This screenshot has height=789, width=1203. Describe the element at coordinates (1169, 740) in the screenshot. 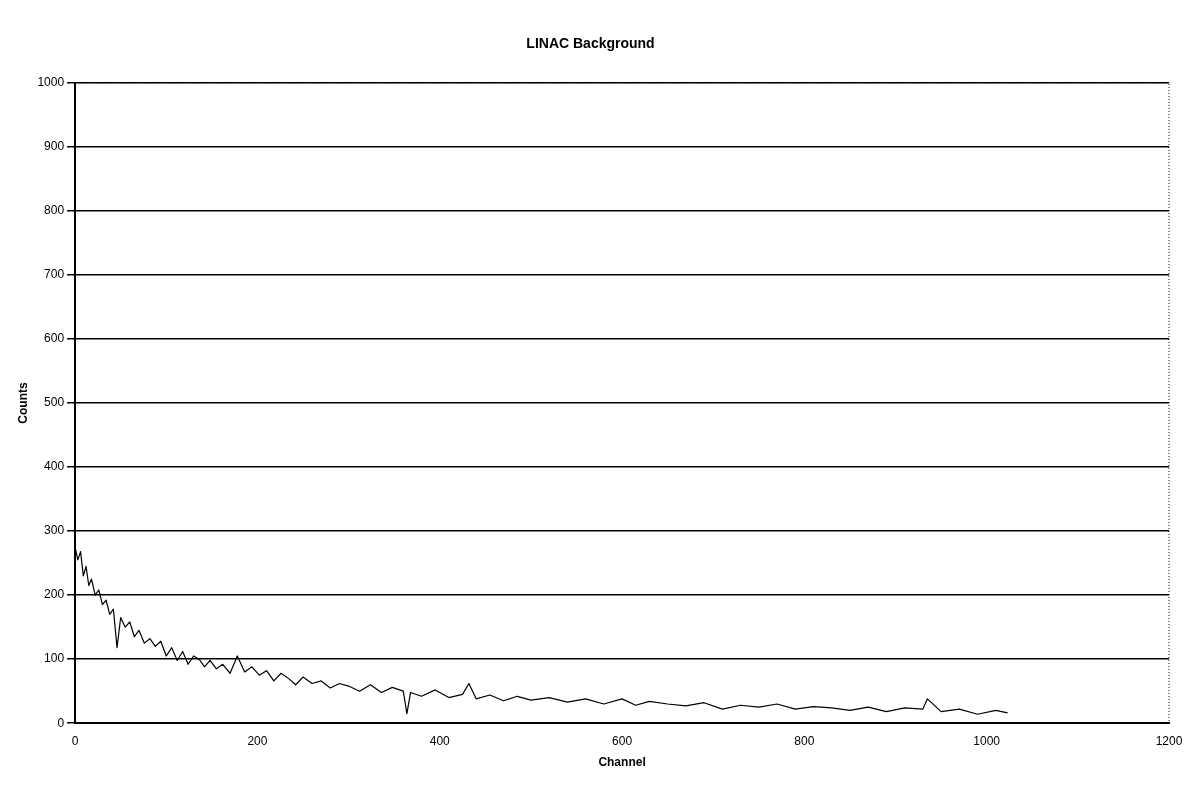

I see `x-tick-label: 1200` at that location.